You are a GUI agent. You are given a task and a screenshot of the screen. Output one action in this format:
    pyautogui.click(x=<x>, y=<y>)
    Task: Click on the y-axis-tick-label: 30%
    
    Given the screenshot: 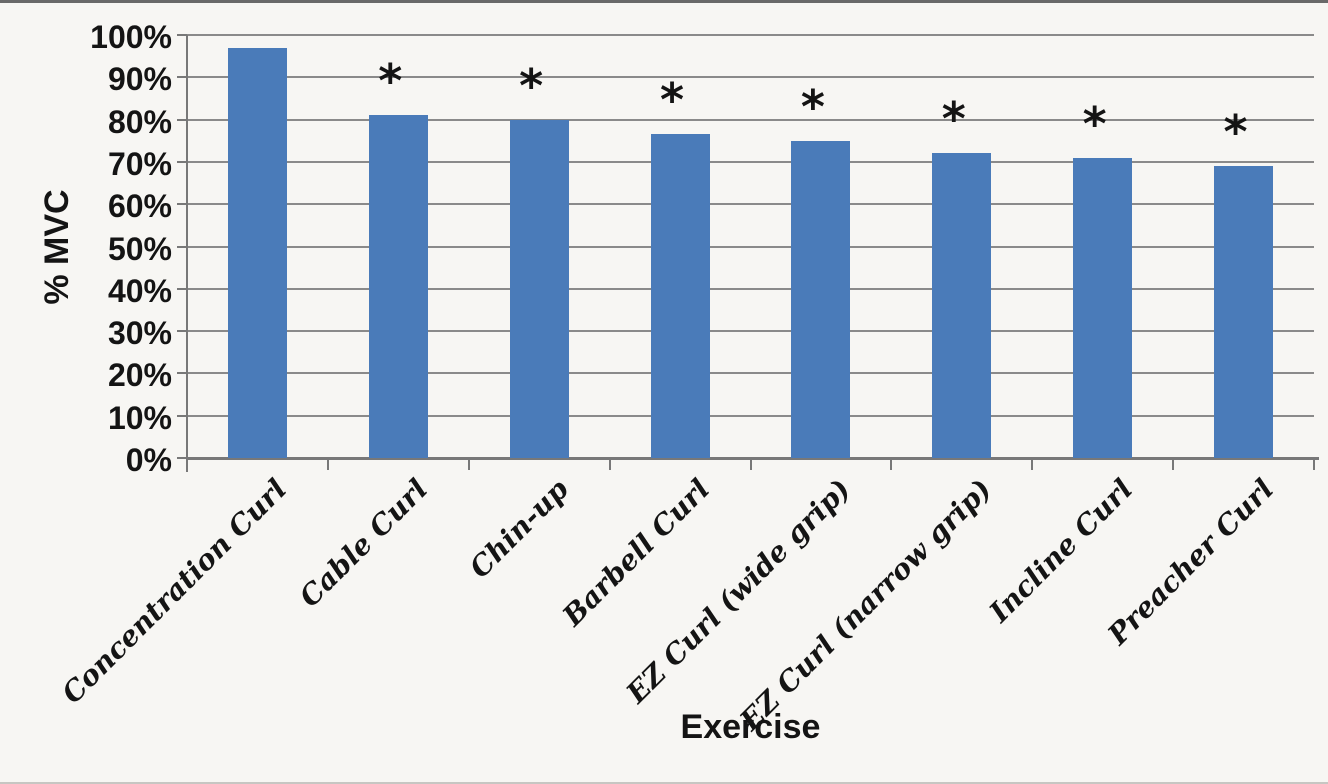 What is the action you would take?
    pyautogui.click(x=139, y=333)
    